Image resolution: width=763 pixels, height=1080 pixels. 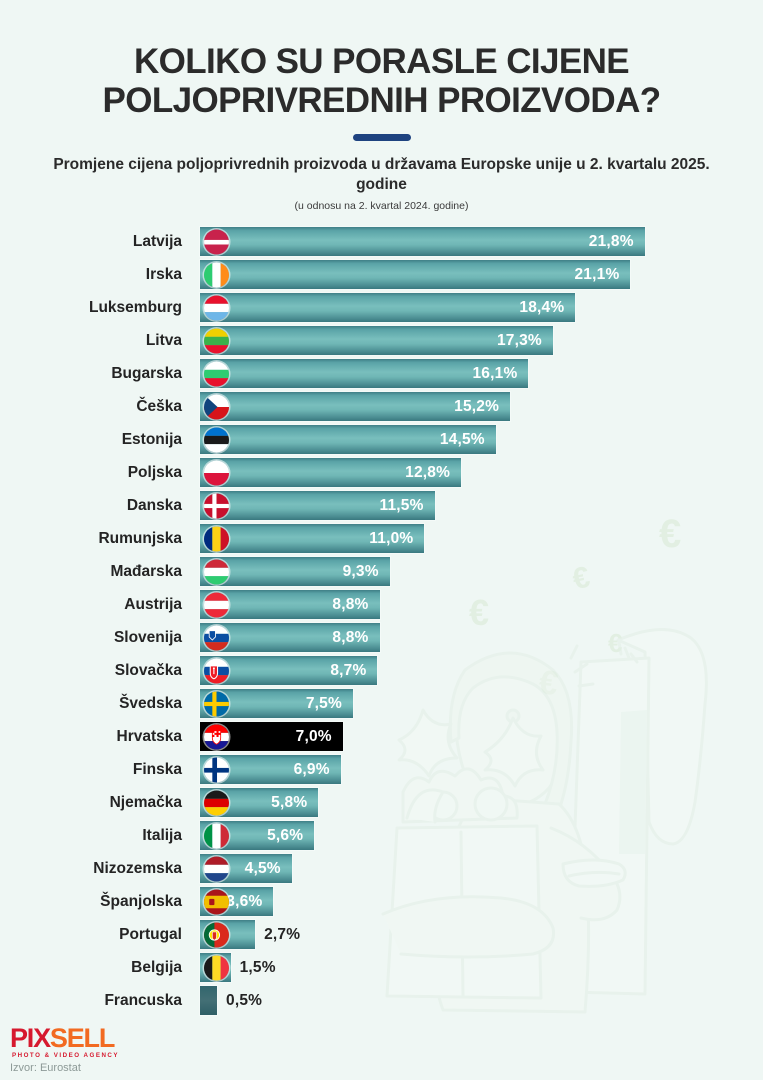 What do you see at coordinates (135, 307) in the screenshot?
I see `country-label: Luksemburg` at bounding box center [135, 307].